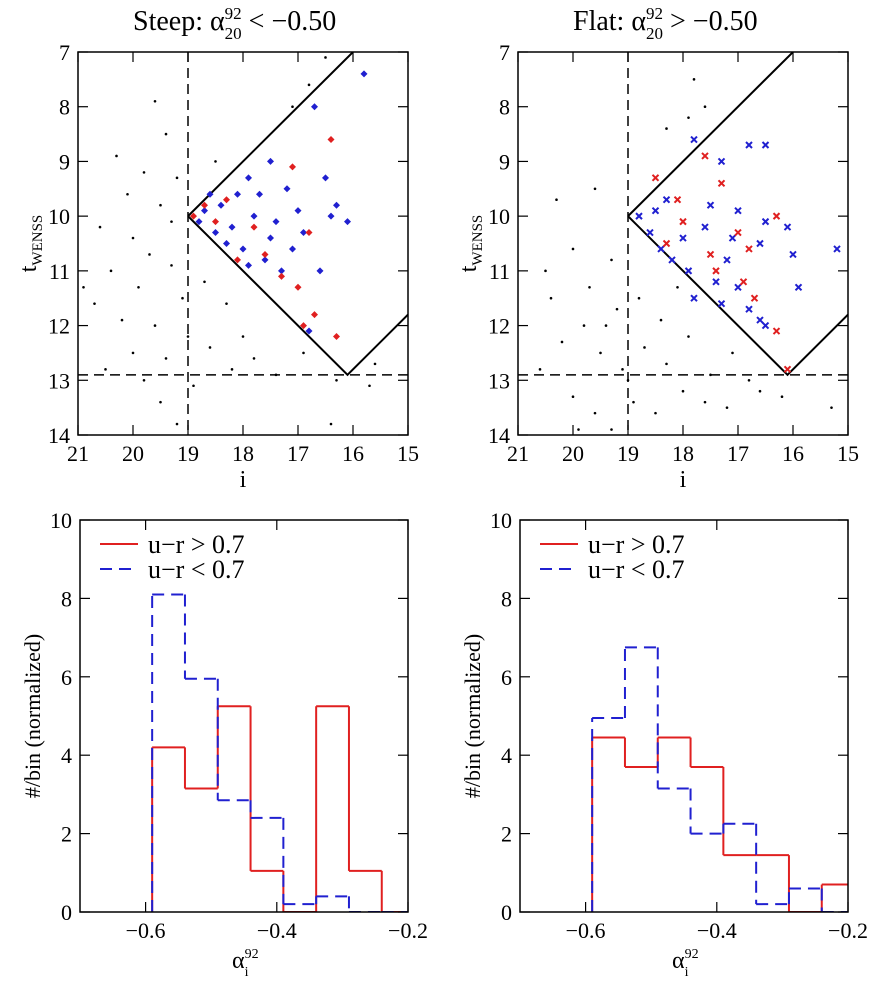 This screenshot has height=994, width=876. What do you see at coordinates (506, 755) in the screenshot?
I see `y-tick-label: 4` at bounding box center [506, 755].